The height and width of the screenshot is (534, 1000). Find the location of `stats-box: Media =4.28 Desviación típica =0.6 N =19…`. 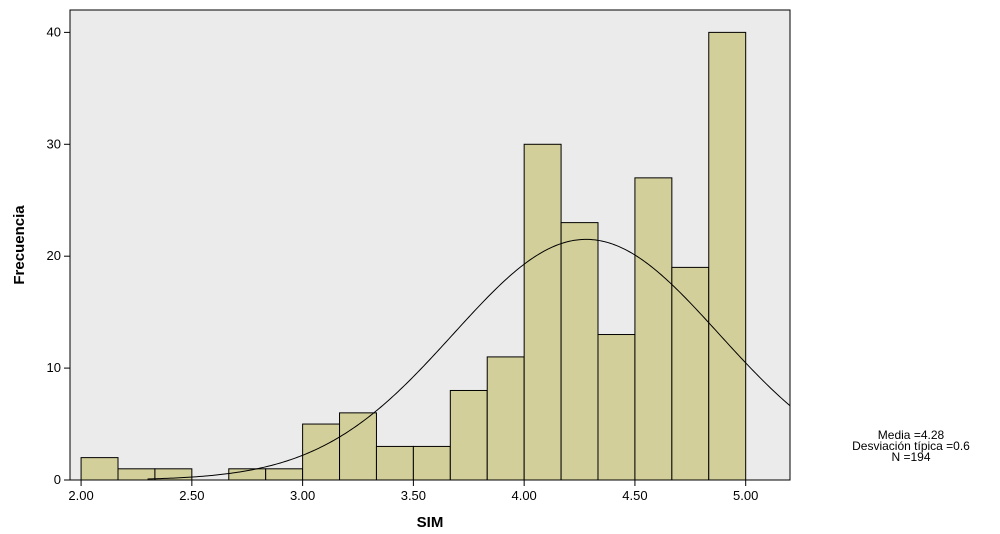

stats-box: Media =4.28 Desviación típica =0.6 N =19… is located at coordinates (911, 446).